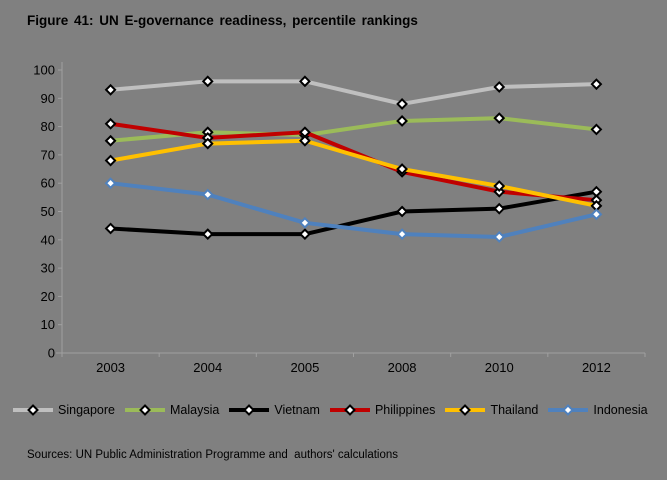 This screenshot has height=480, width=667. I want to click on legend-label: Singapore, so click(86, 410).